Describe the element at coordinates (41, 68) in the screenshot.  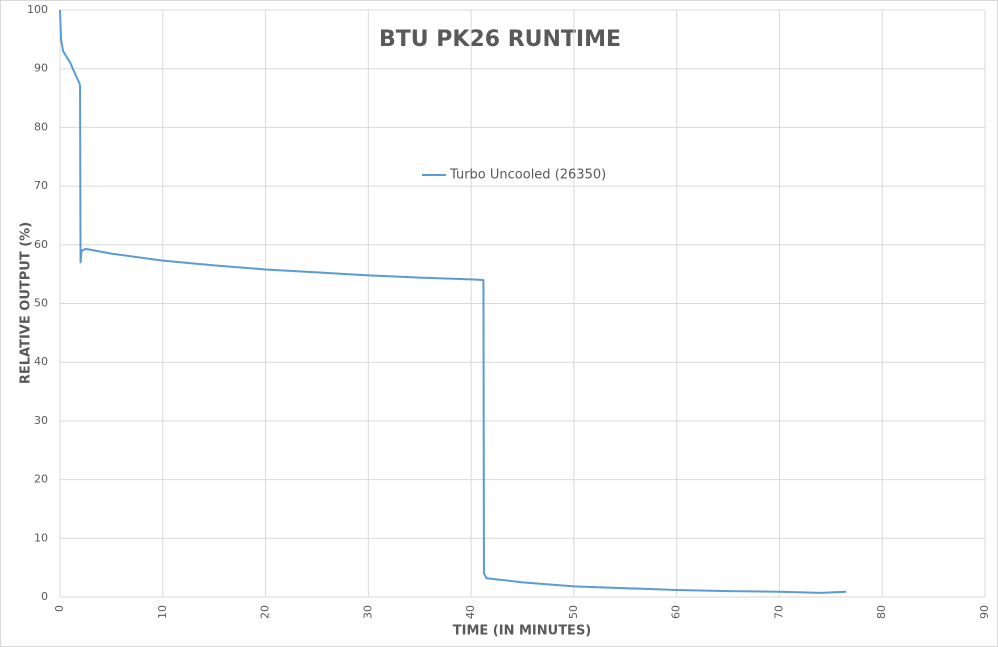
I see `y-tick-label: 90` at that location.